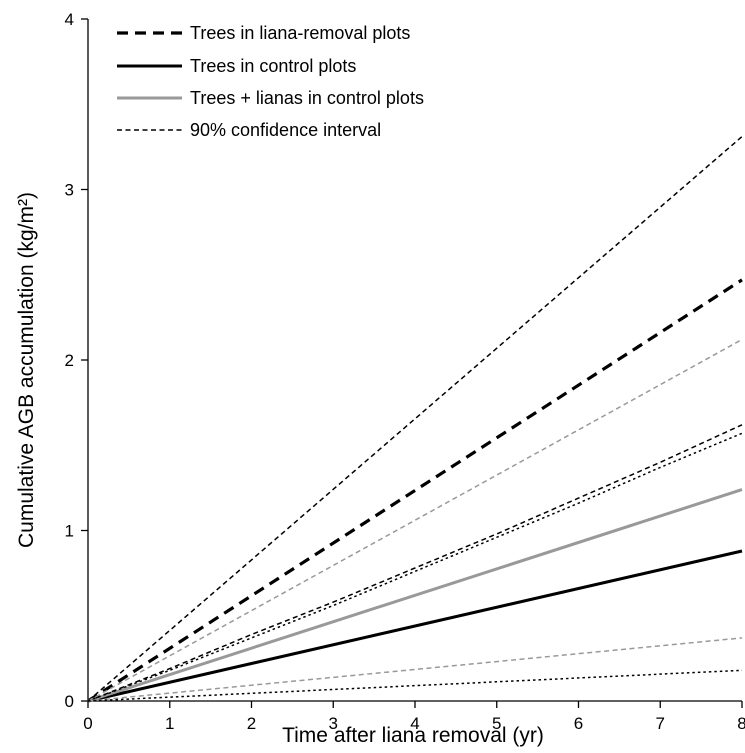 The image size is (745, 753). What do you see at coordinates (69, 19) in the screenshot?
I see `y-tick-label: 4` at bounding box center [69, 19].